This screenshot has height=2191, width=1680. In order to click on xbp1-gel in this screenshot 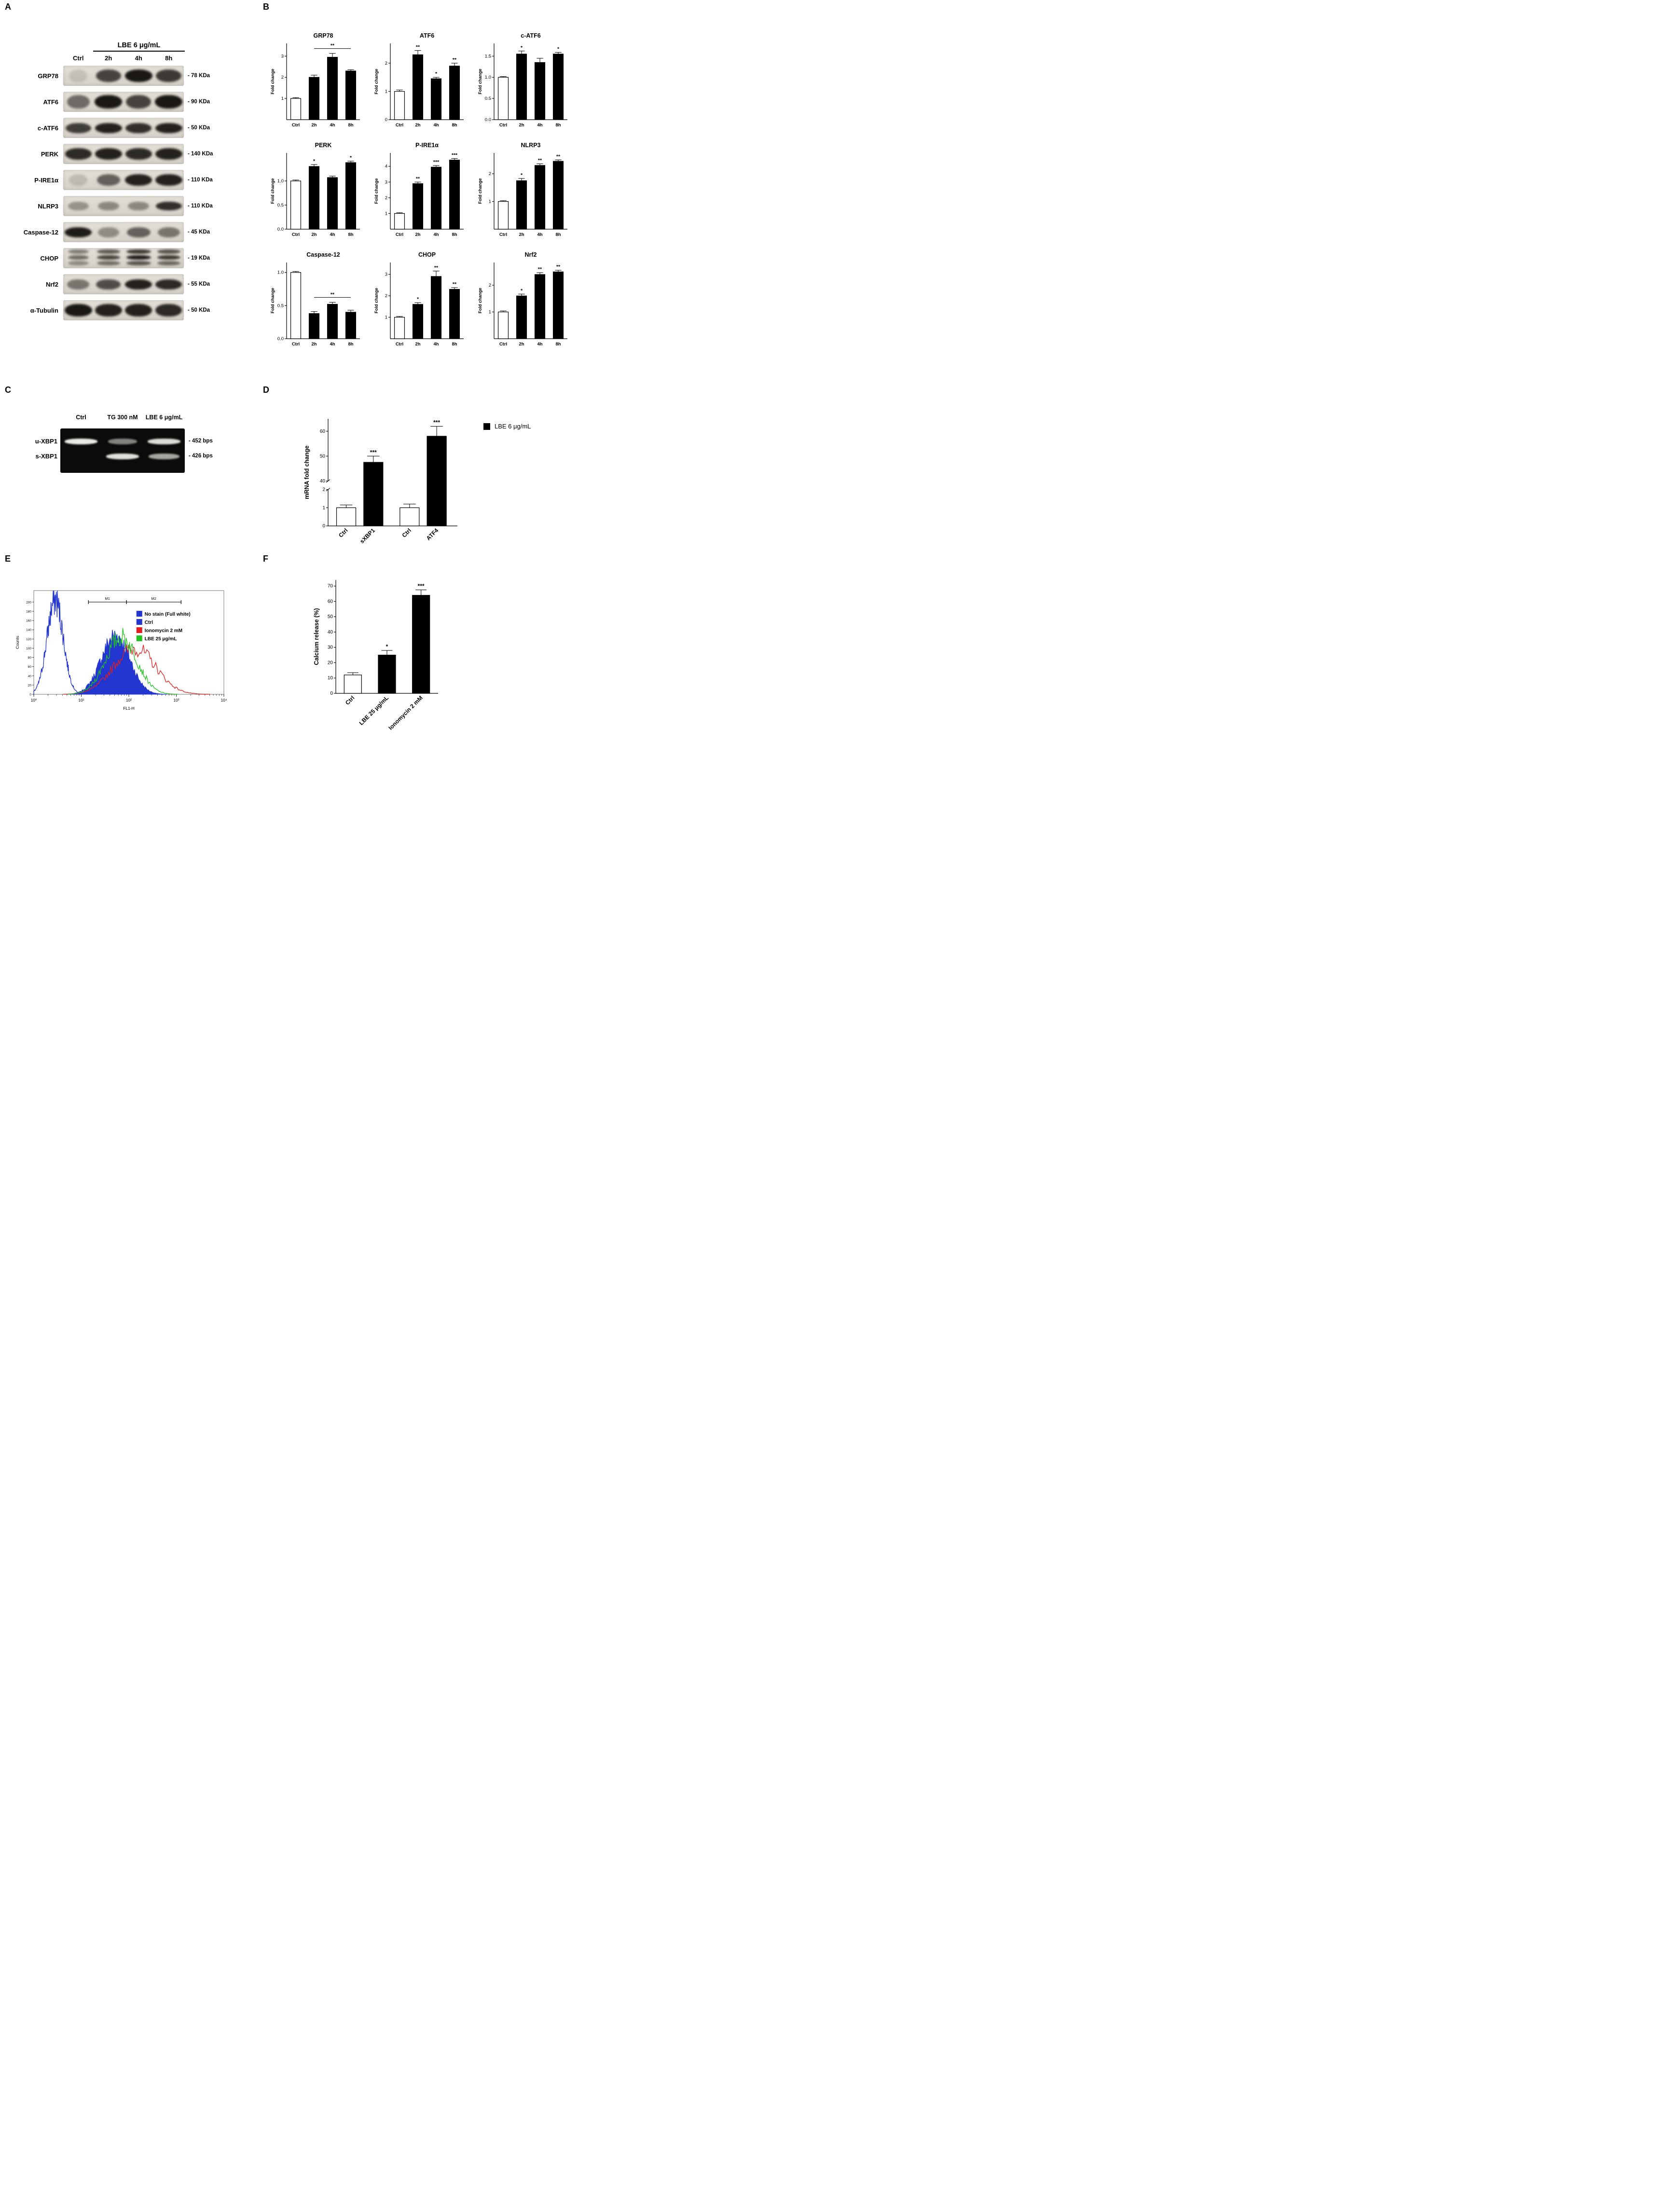, I will do `click(122, 450)`.